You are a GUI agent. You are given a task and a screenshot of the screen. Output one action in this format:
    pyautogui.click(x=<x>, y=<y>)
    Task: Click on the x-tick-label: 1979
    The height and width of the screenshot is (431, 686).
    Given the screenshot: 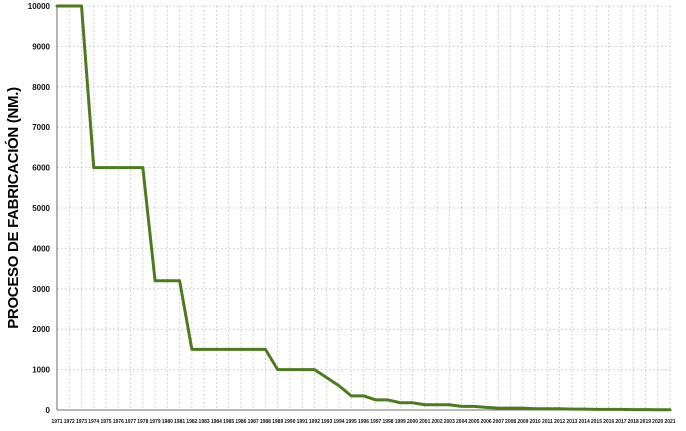 What is the action you would take?
    pyautogui.click(x=155, y=422)
    